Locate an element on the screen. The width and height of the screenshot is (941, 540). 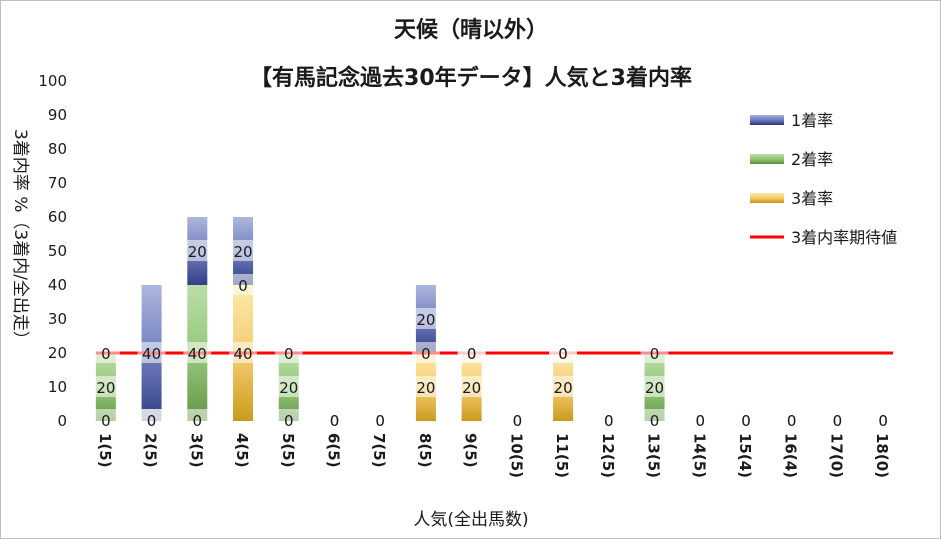
y-tick-label: 20 is located at coordinates (57, 353).